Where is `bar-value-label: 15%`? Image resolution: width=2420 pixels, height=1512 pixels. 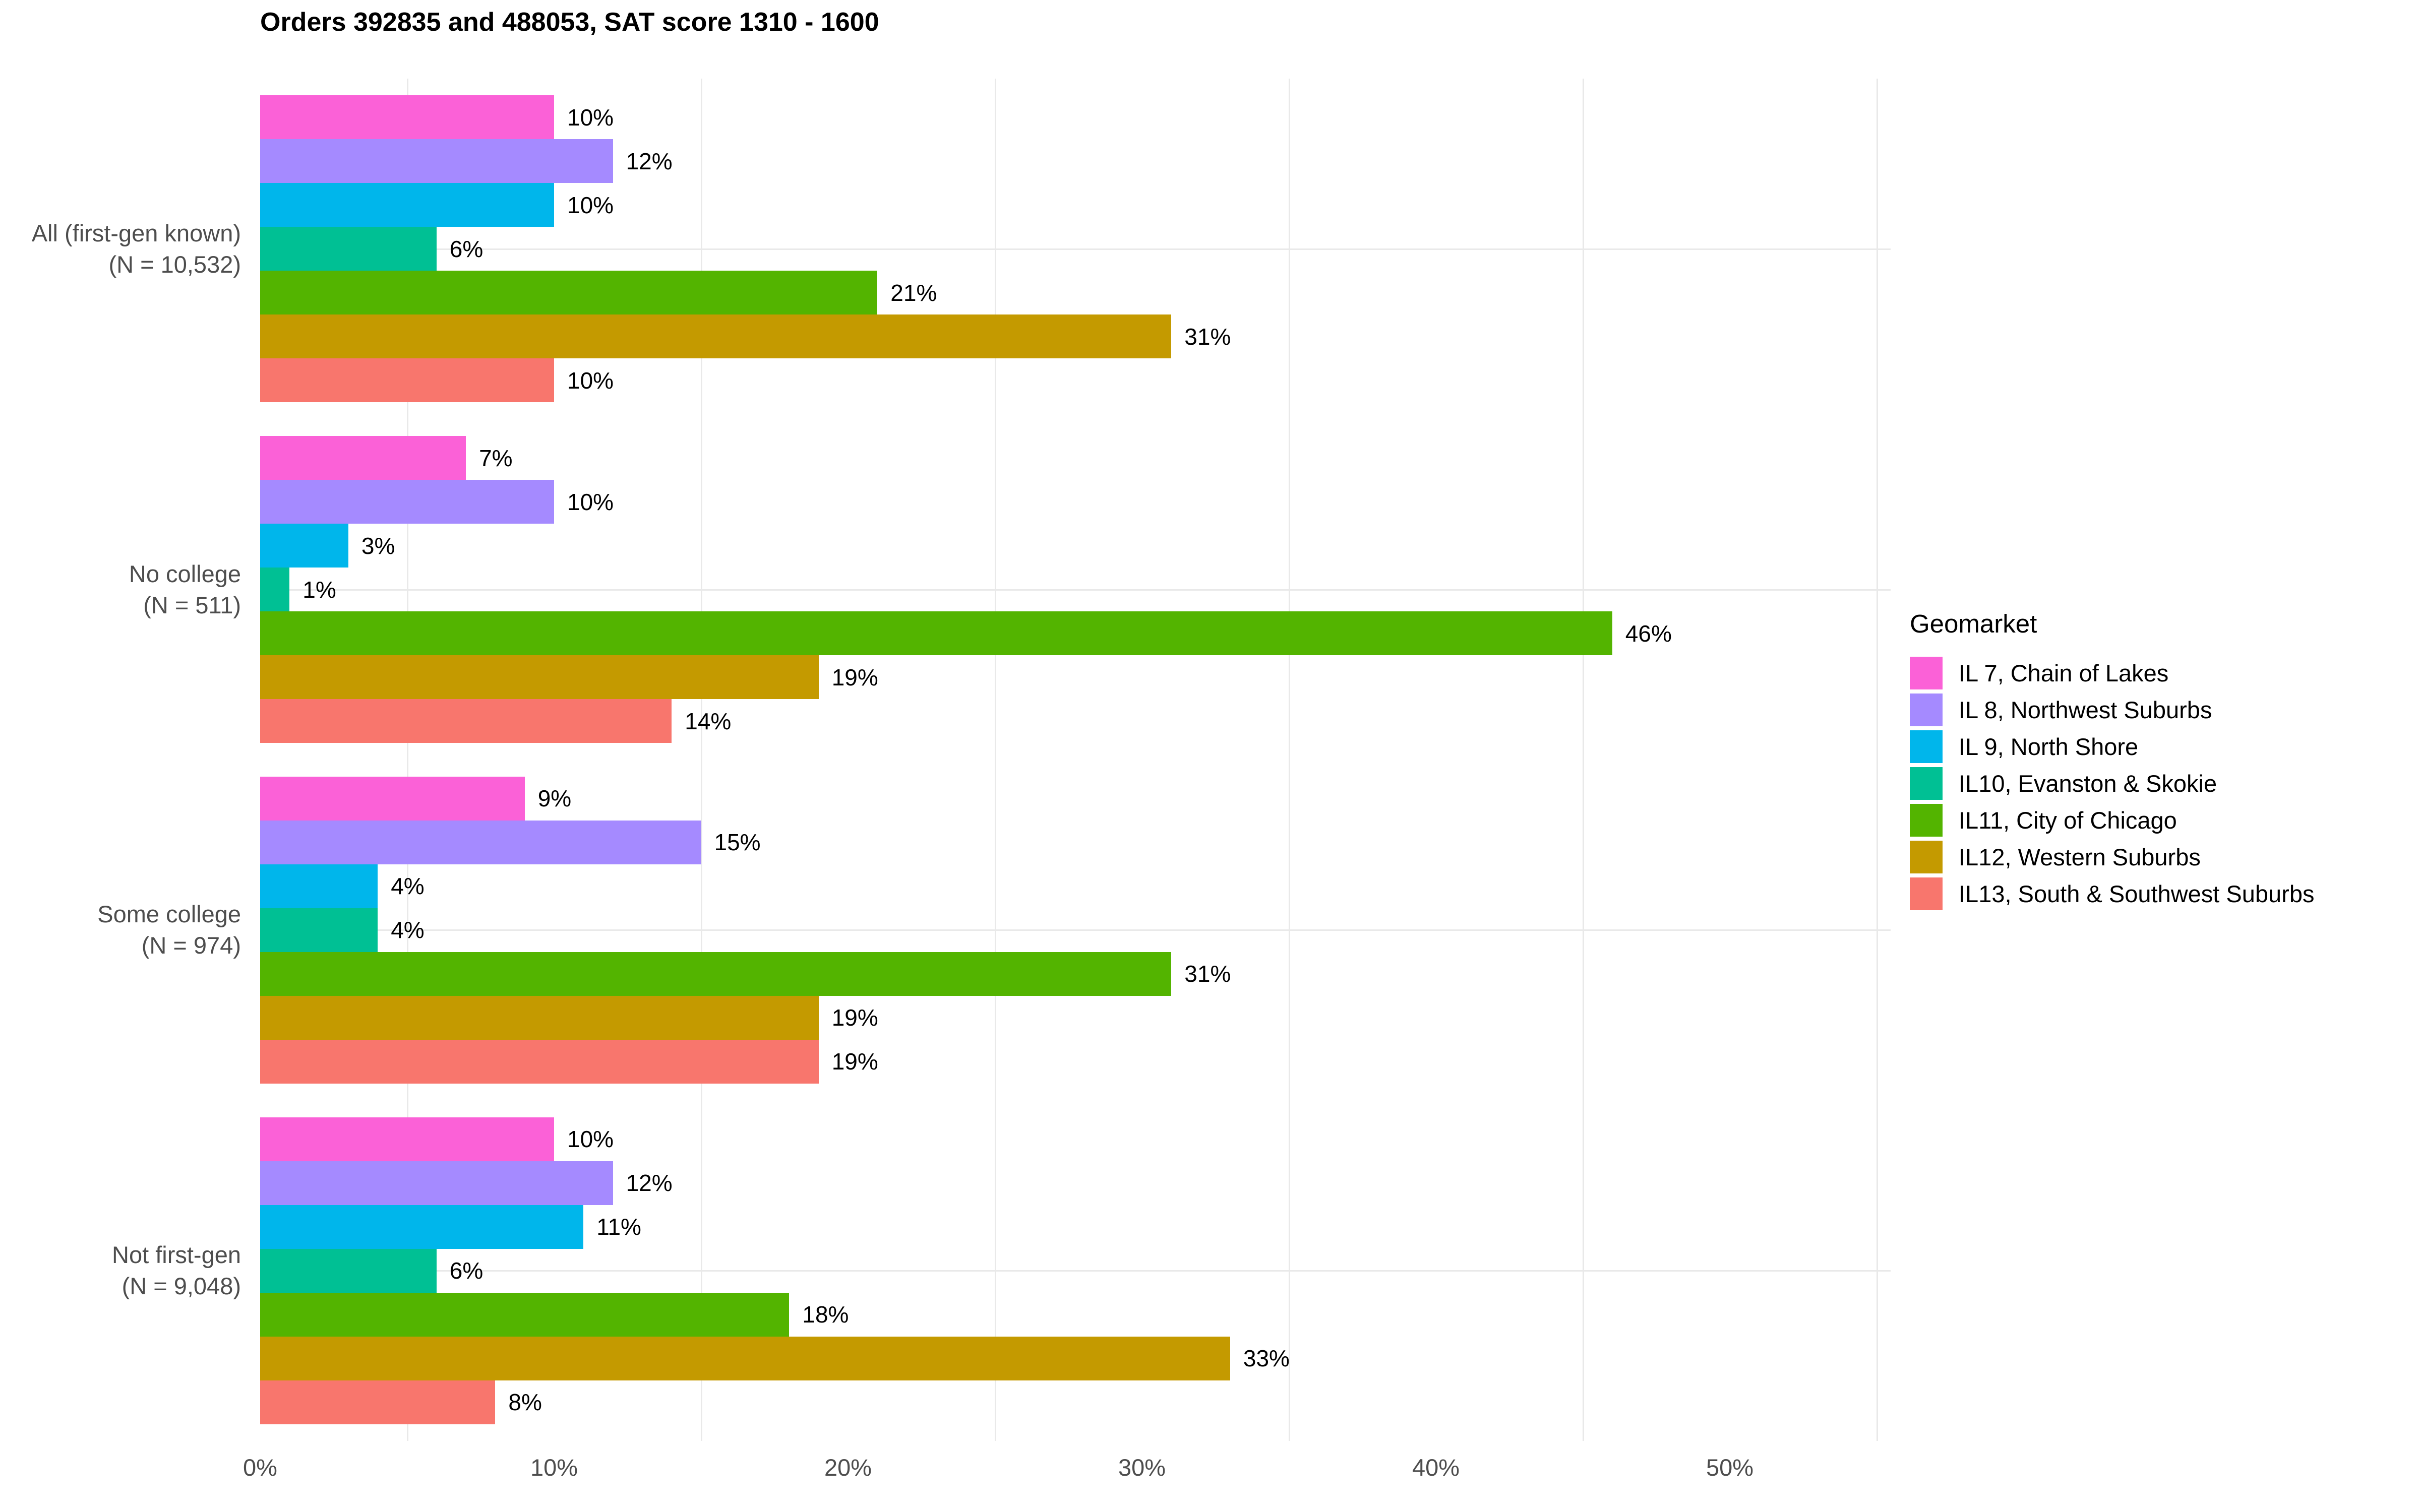
bar-value-label: 15% is located at coordinates (737, 842).